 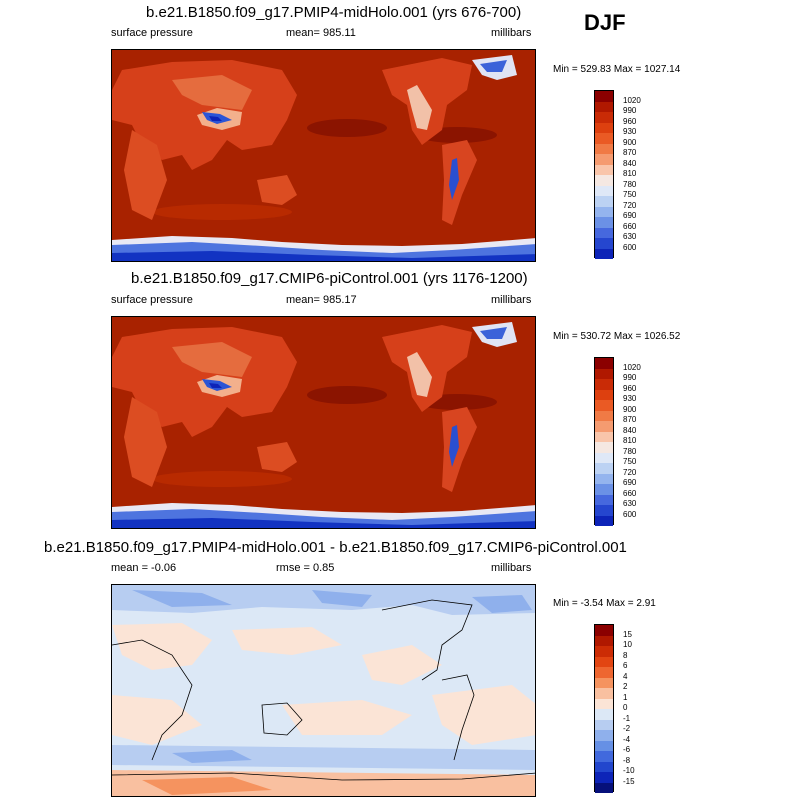 What do you see at coordinates (627, 728) in the screenshot?
I see `colorbar-tick-label: -2` at bounding box center [627, 728].